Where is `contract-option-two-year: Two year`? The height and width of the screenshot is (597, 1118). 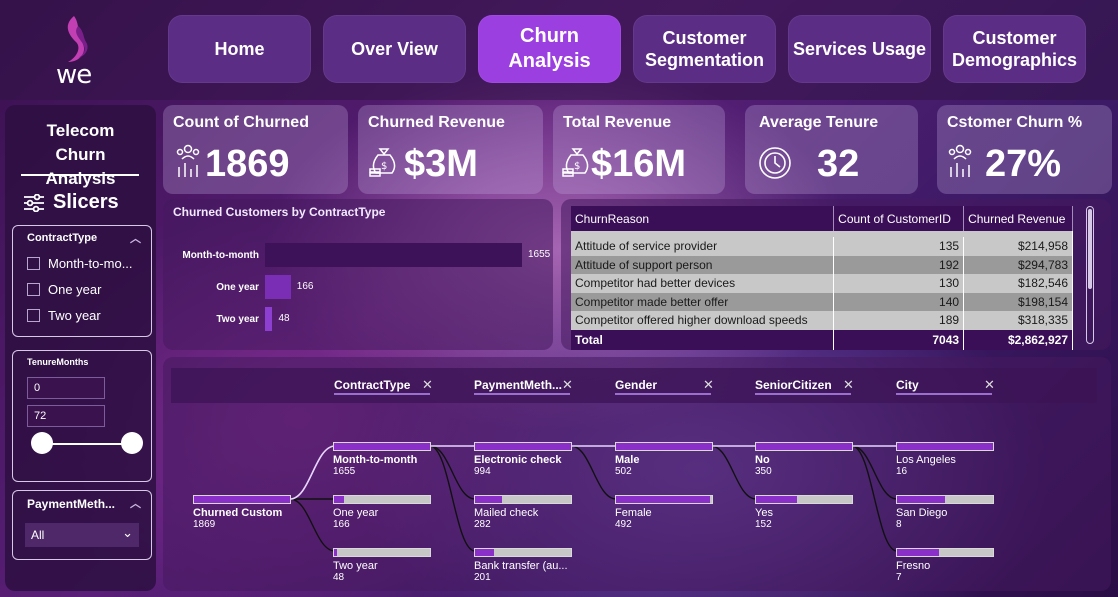 contract-option-two-year: Two year is located at coordinates (82, 315).